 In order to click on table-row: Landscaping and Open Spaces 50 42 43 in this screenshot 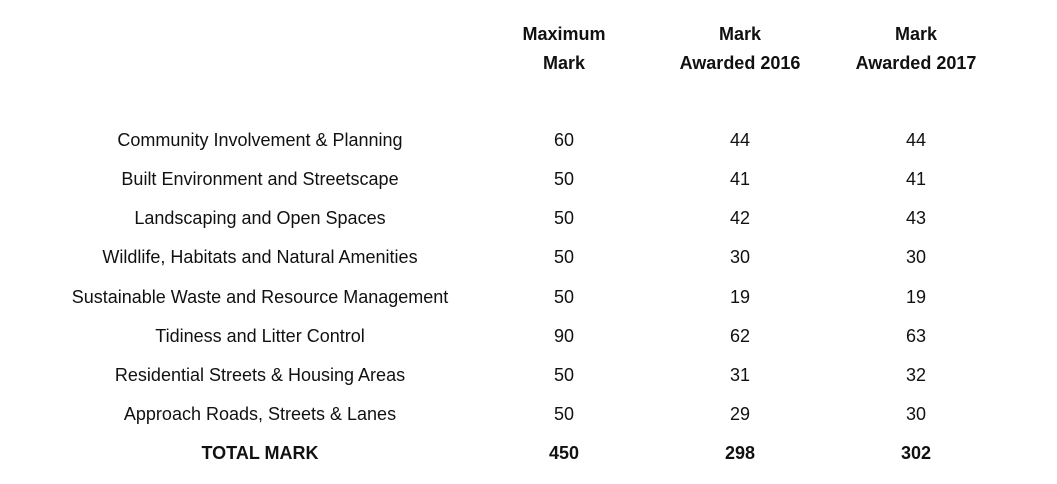, I will do `click(528, 218)`.